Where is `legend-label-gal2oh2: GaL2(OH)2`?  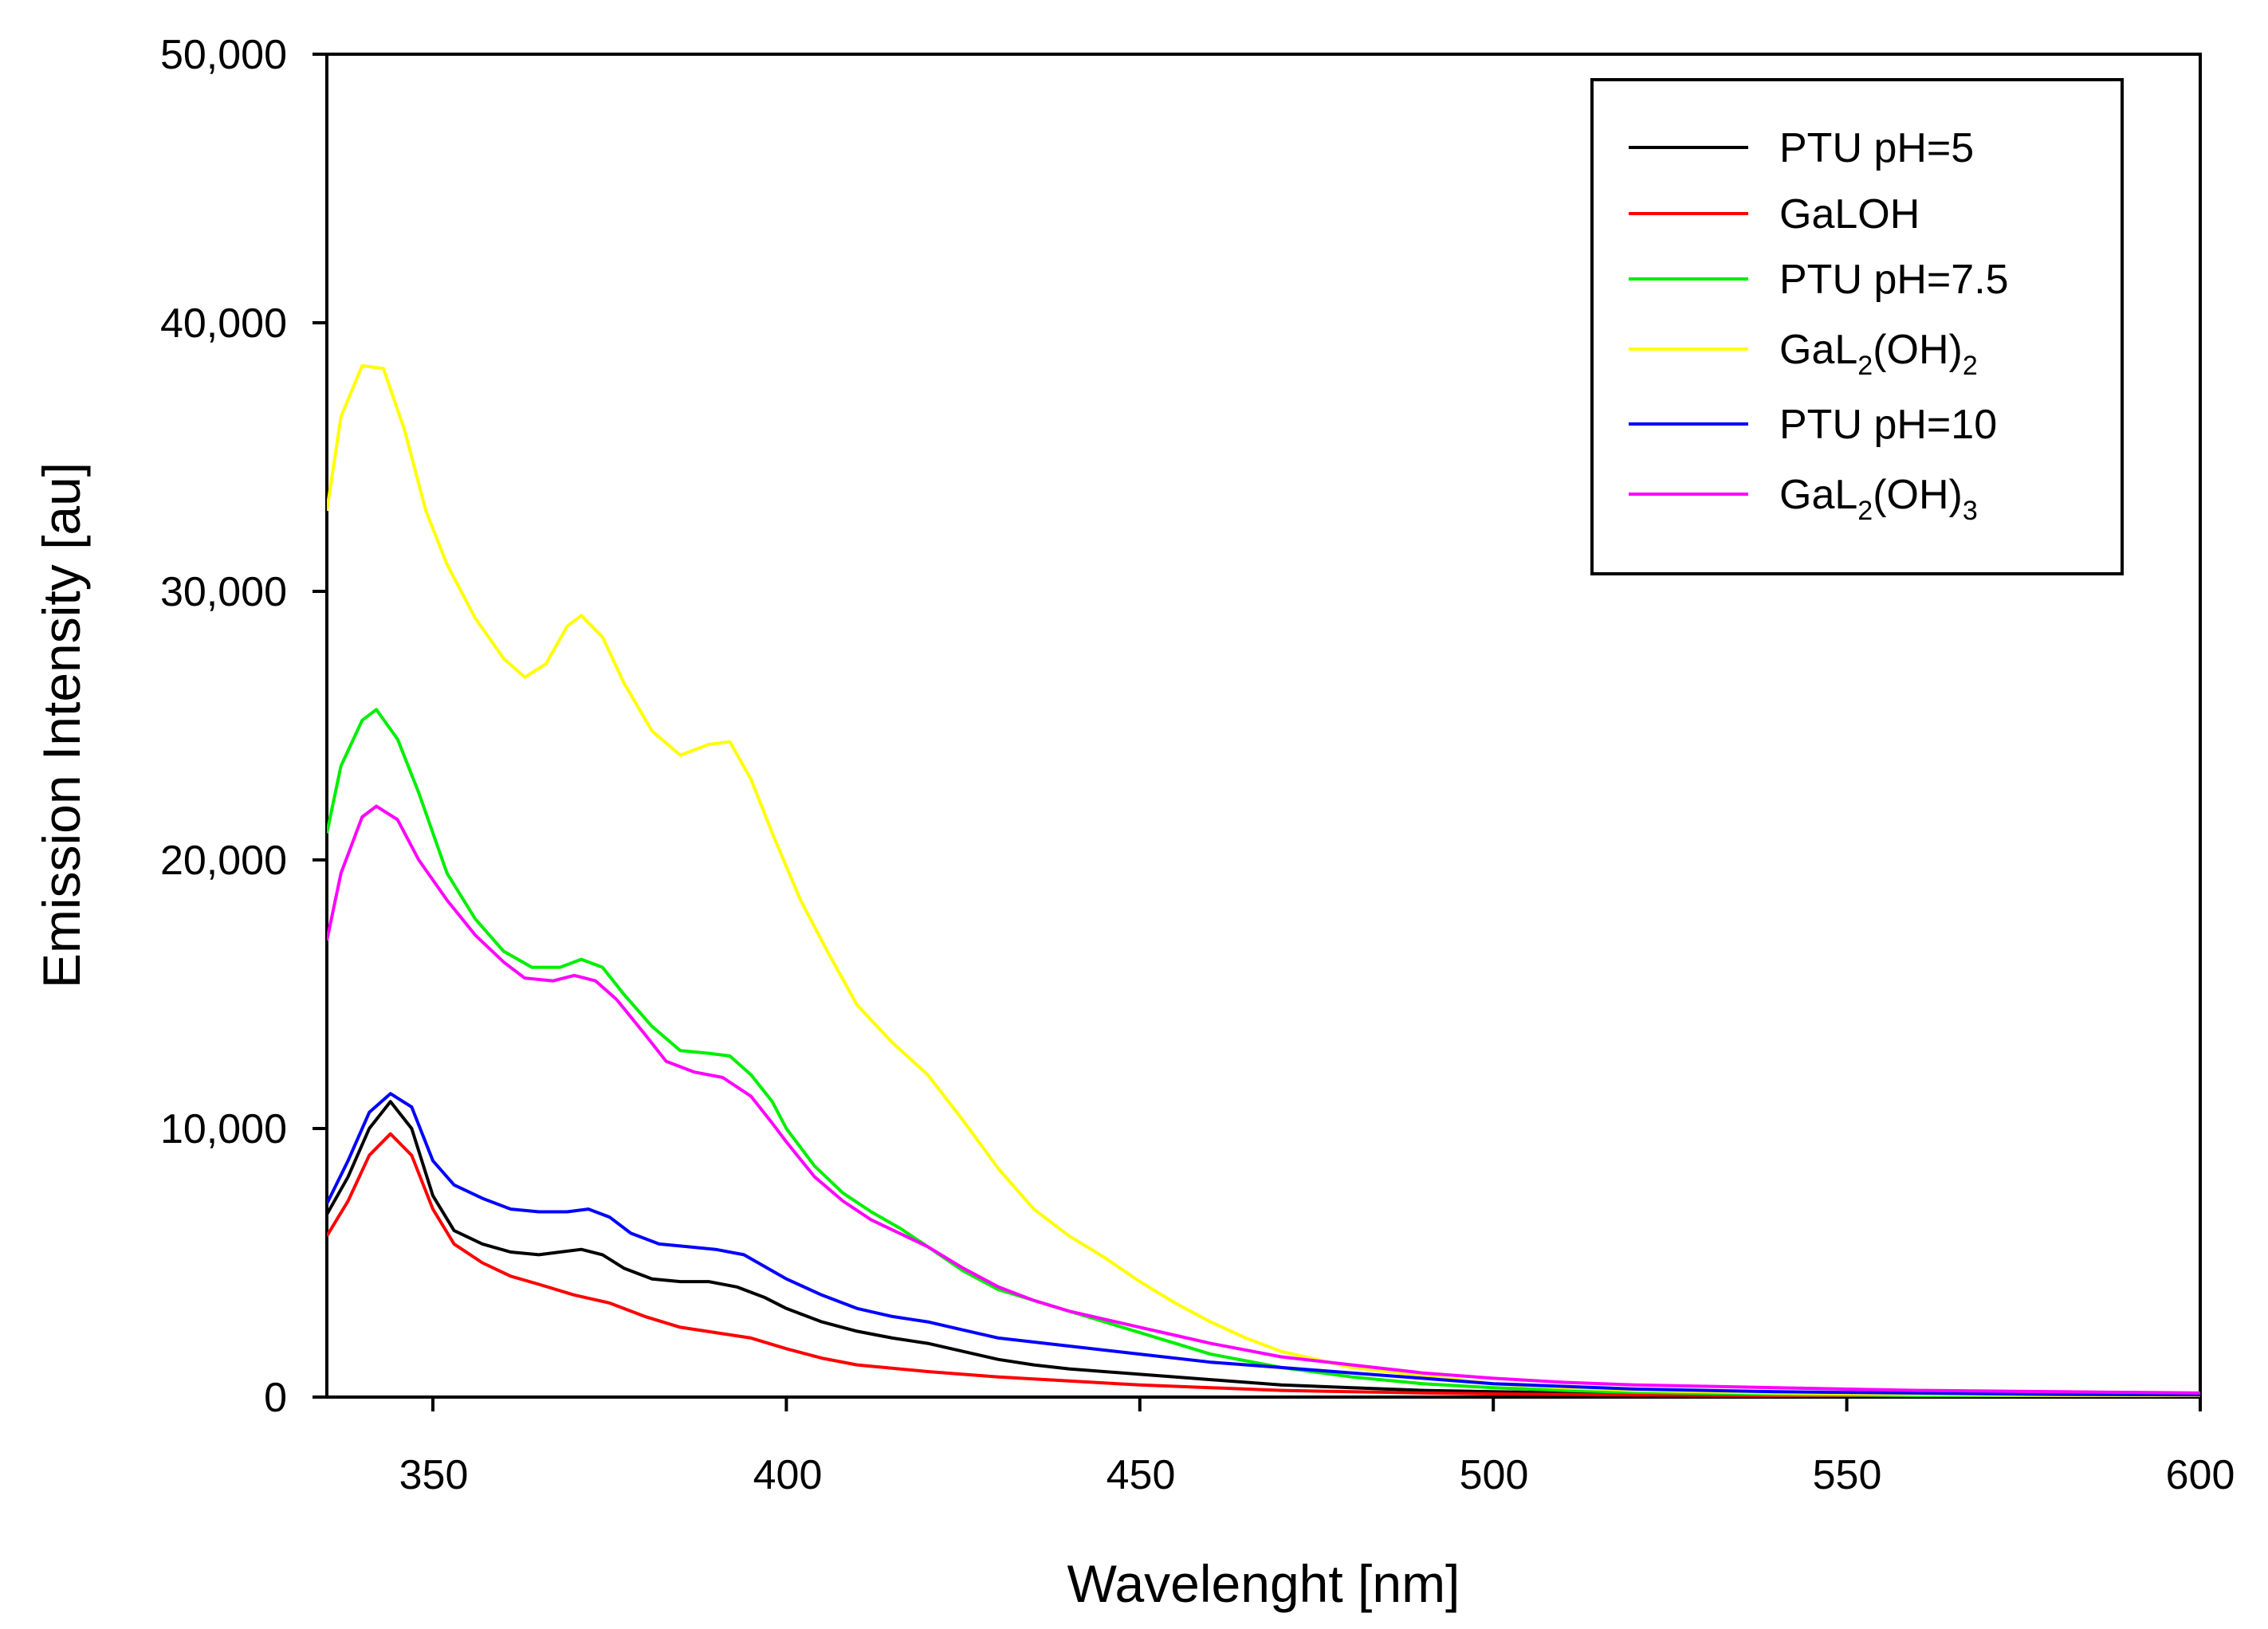 legend-label-gal2oh2: GaL2(OH)2 is located at coordinates (1879, 354).